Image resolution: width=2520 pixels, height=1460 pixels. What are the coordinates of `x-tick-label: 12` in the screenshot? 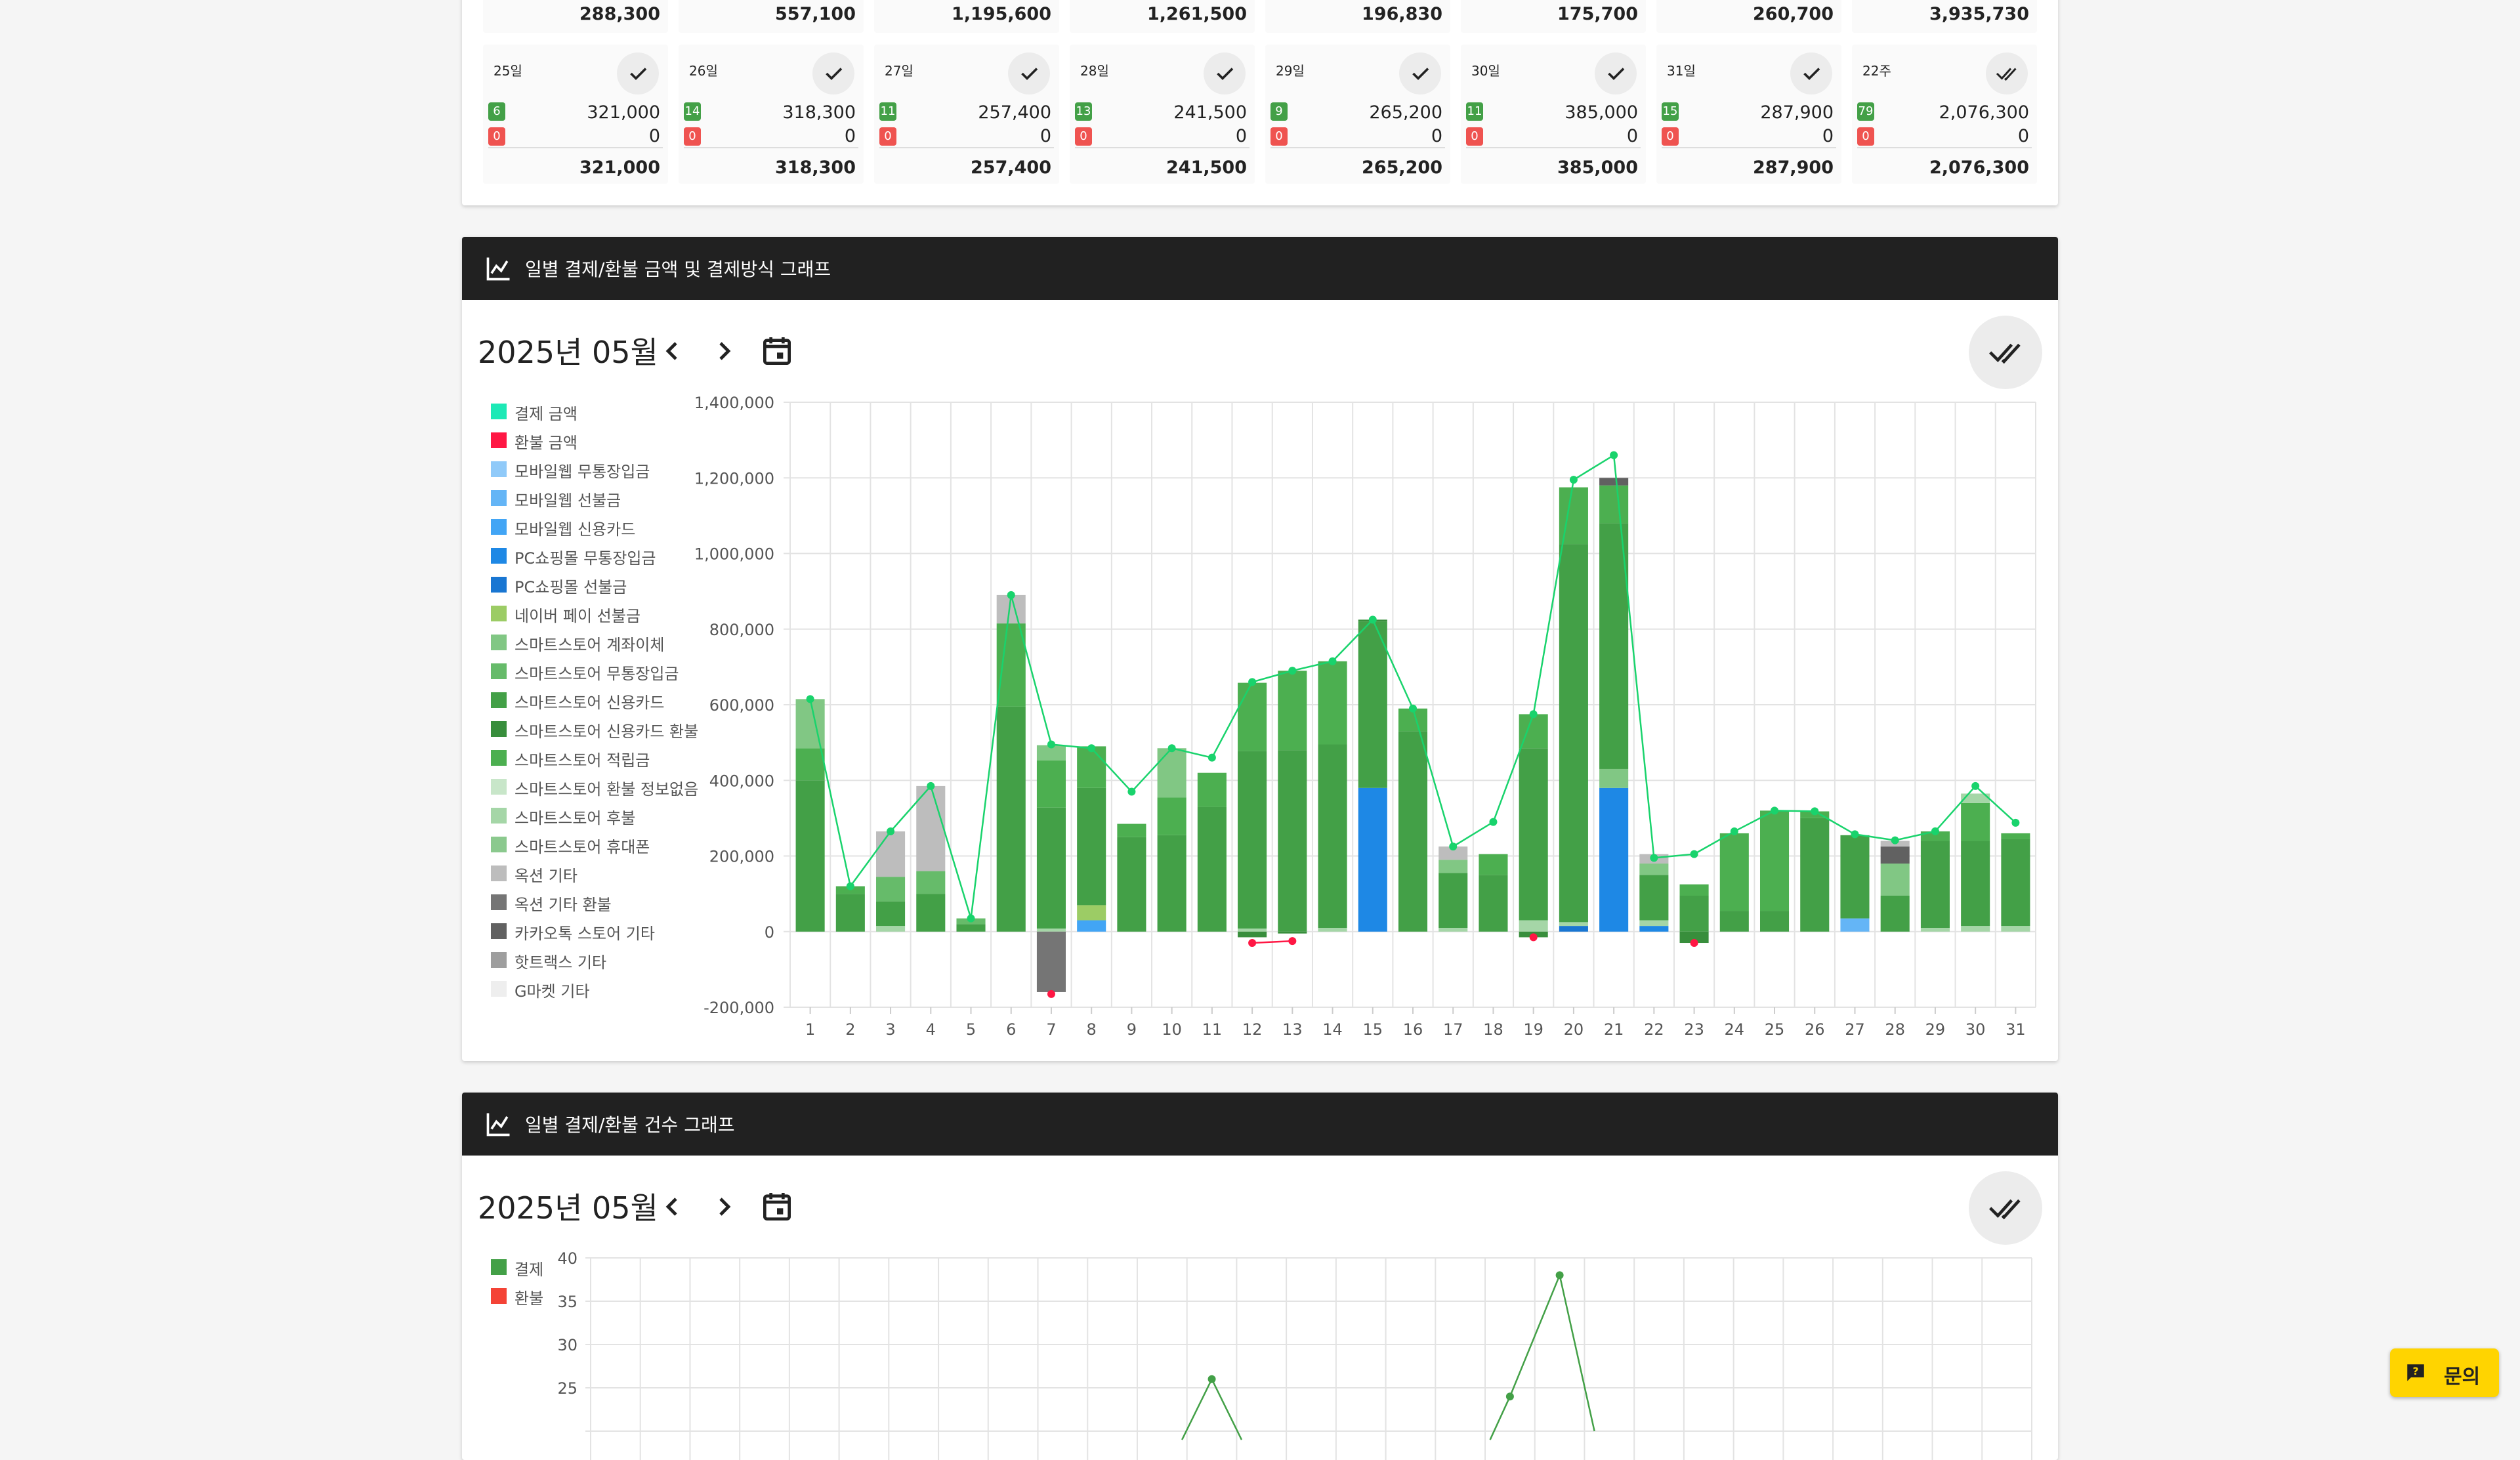 It's located at (1252, 1029).